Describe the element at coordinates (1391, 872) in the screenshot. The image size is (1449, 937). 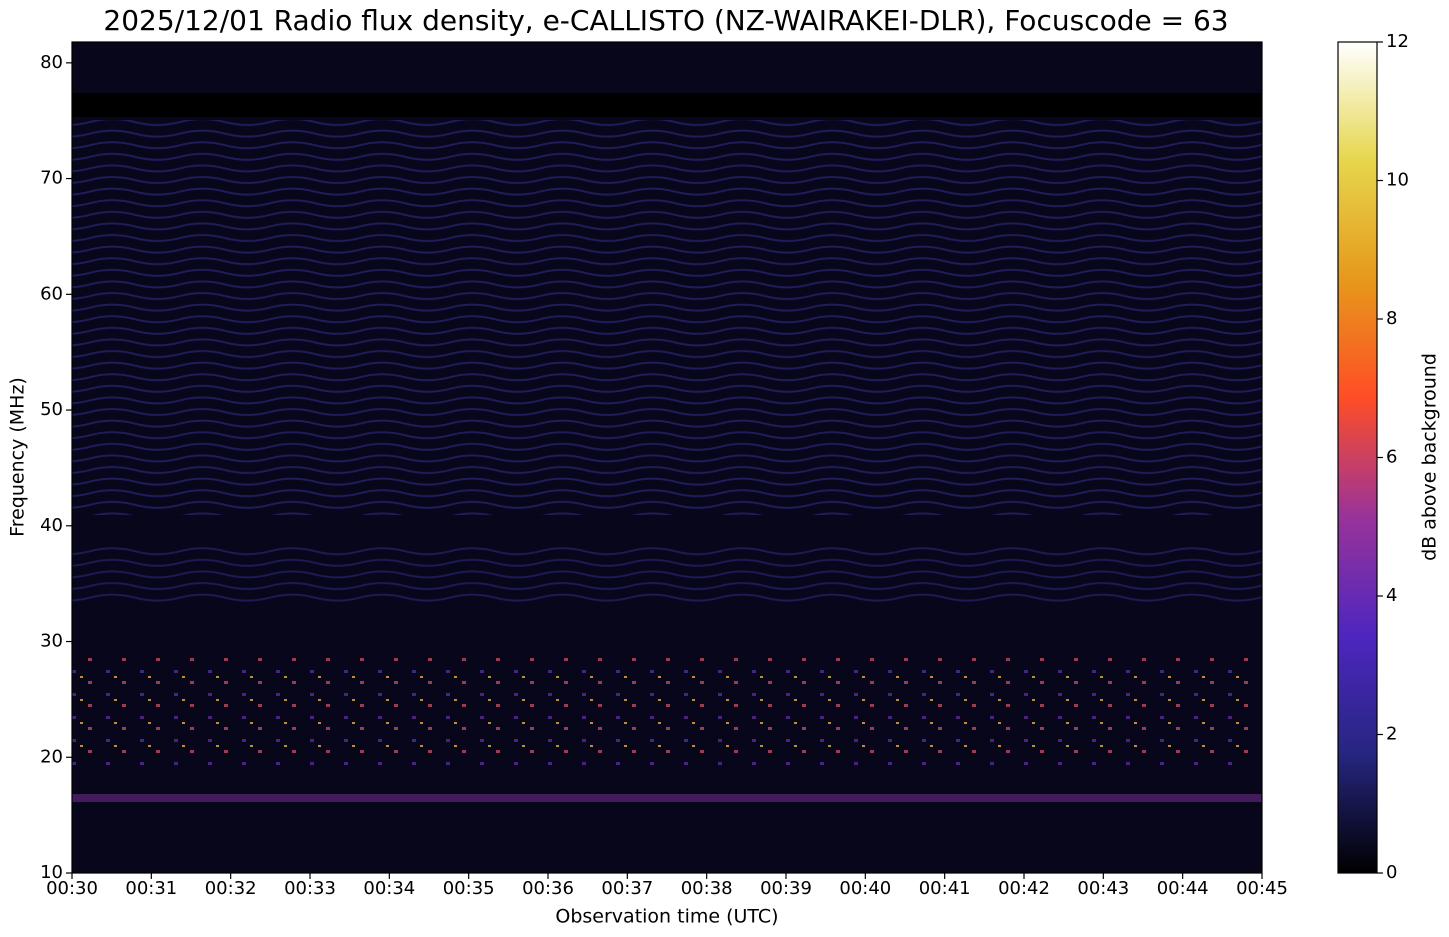
I see `colorbar-tick-label: 0` at that location.